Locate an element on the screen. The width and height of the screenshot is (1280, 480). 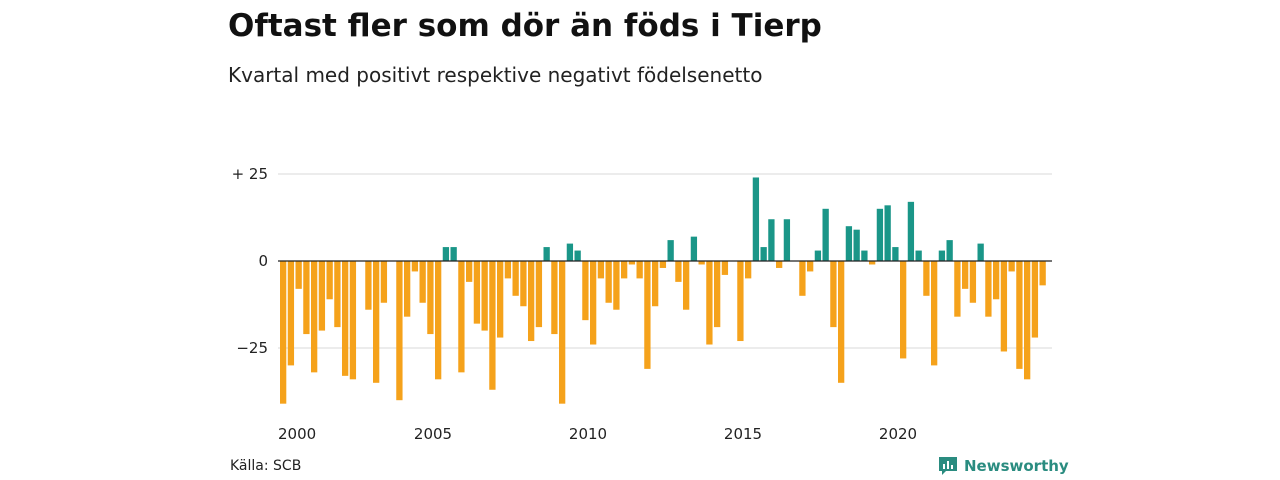
x-tick-label: 2010 is located at coordinates (588, 434).